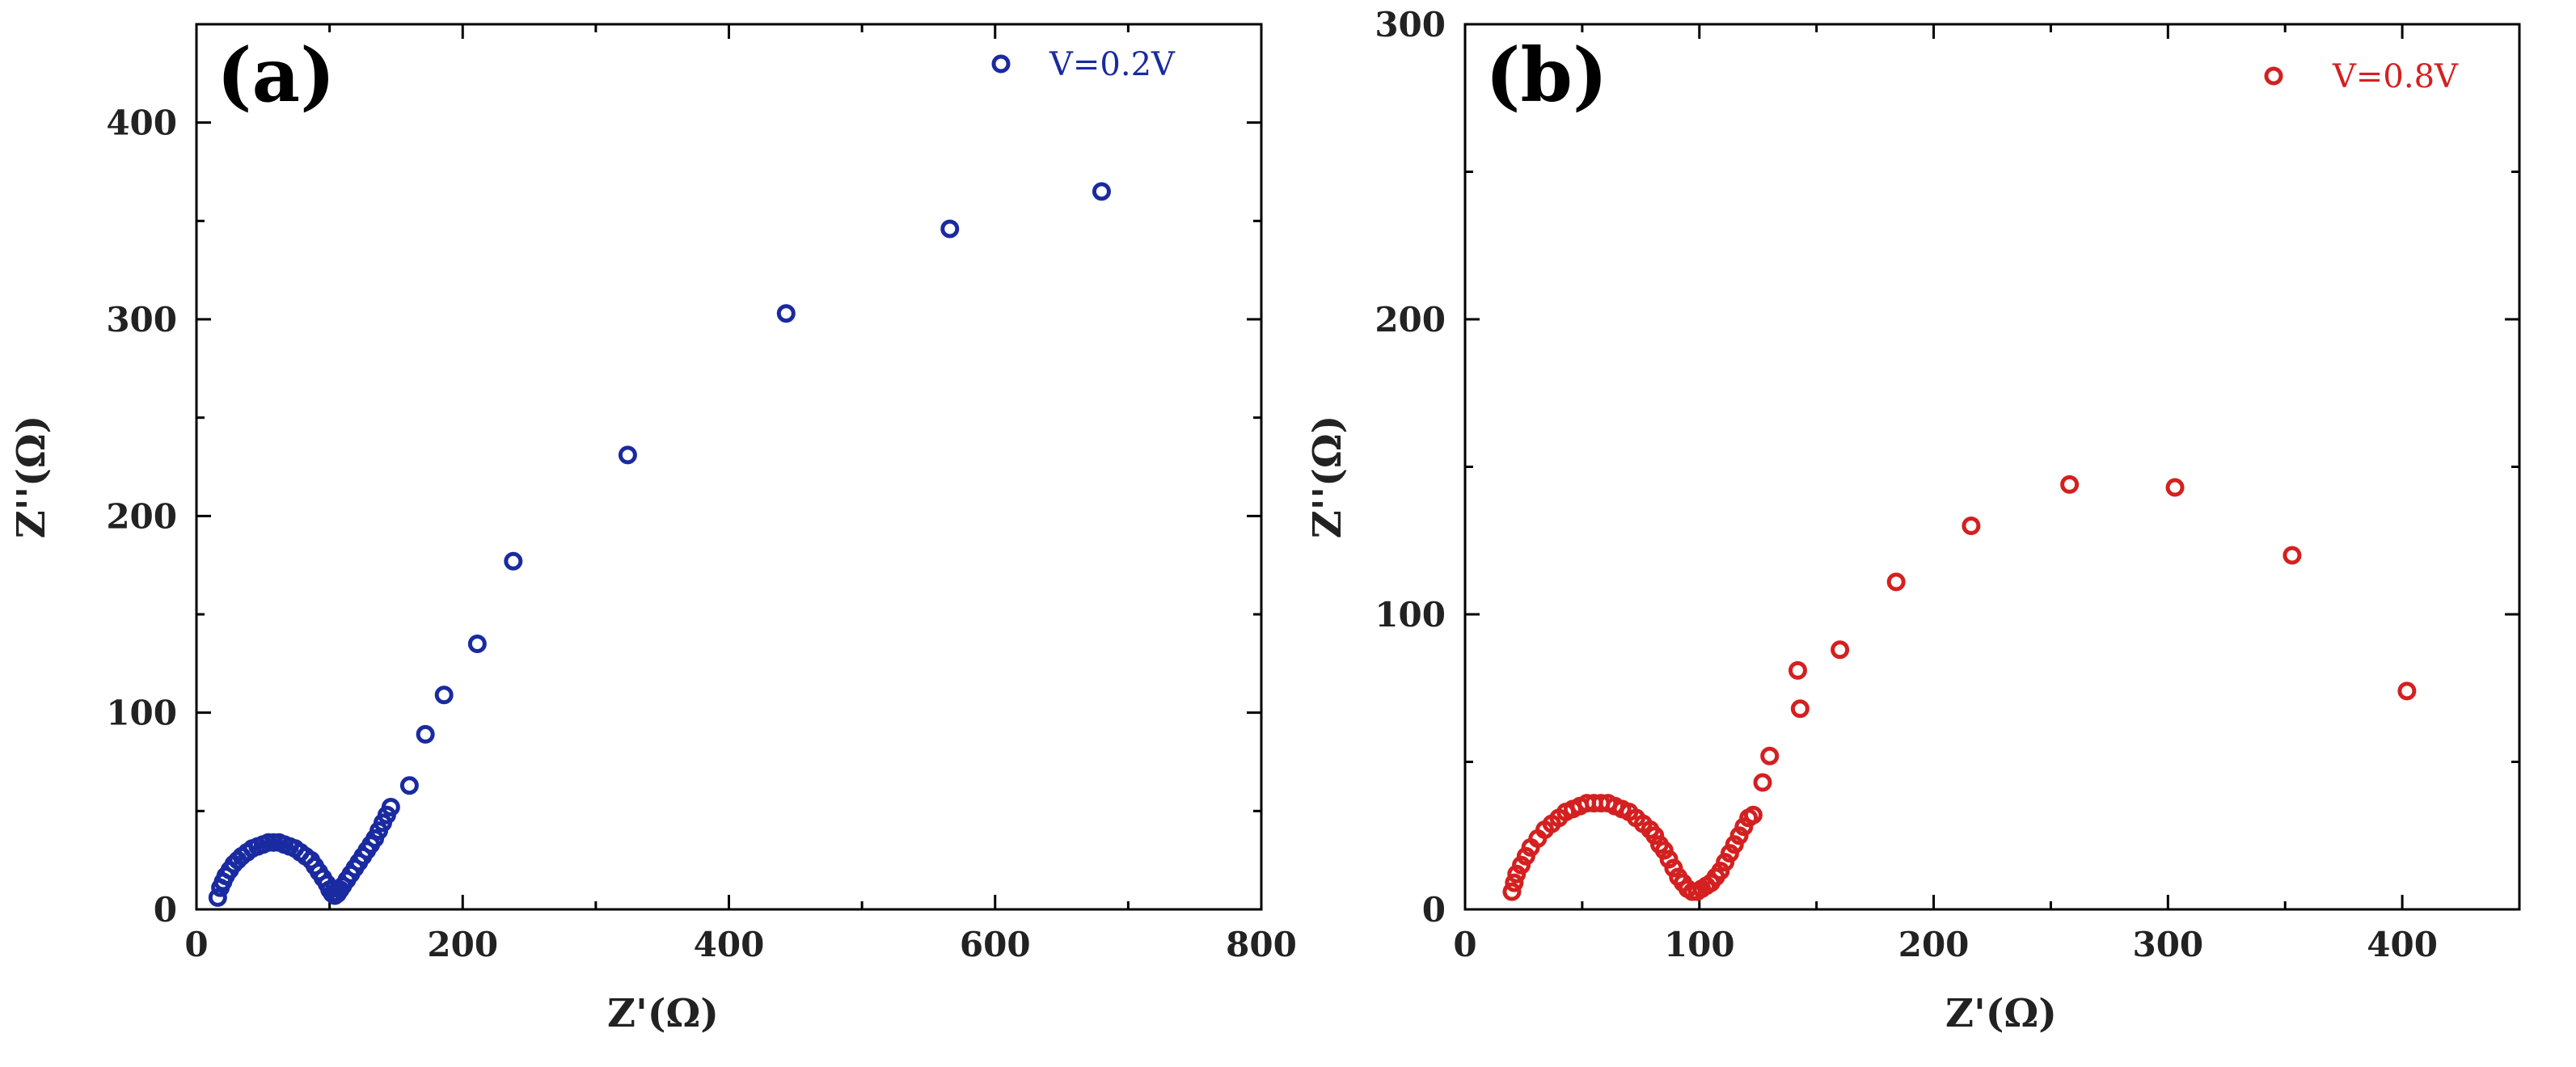 The width and height of the screenshot is (2576, 1067). I want to click on x-tick-label: 300, so click(2167, 945).